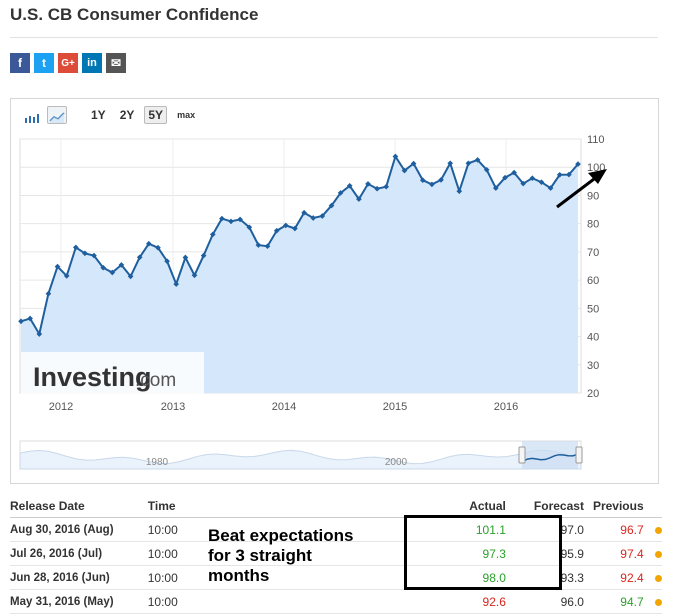 Image resolution: width=673 pixels, height=614 pixels. I want to click on y-tick-label: 100, so click(596, 168).